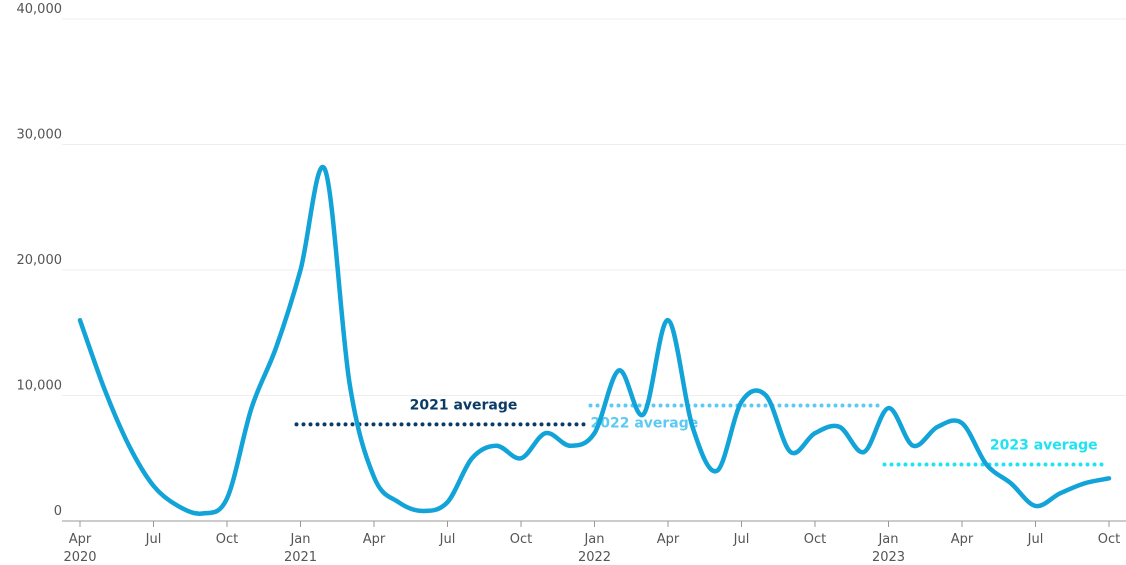 The width and height of the screenshot is (1126, 565). I want to click on average-label: 2022 average, so click(645, 424).